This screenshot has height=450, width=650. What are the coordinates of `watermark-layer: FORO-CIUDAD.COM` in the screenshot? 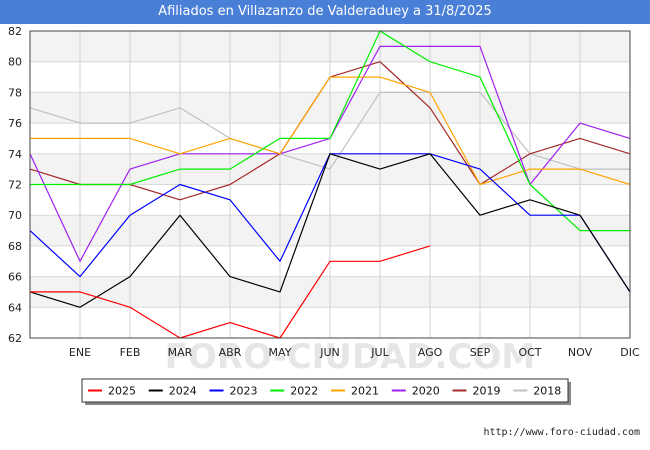 It's located at (350, 357).